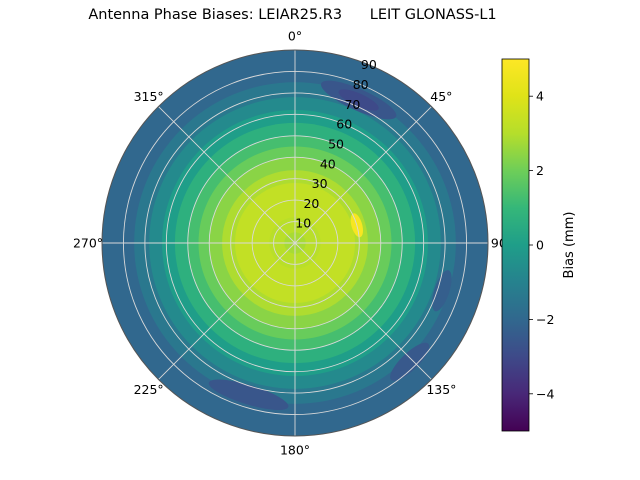  What do you see at coordinates (540, 170) in the screenshot?
I see `colorbar-tick-label: 2` at bounding box center [540, 170].